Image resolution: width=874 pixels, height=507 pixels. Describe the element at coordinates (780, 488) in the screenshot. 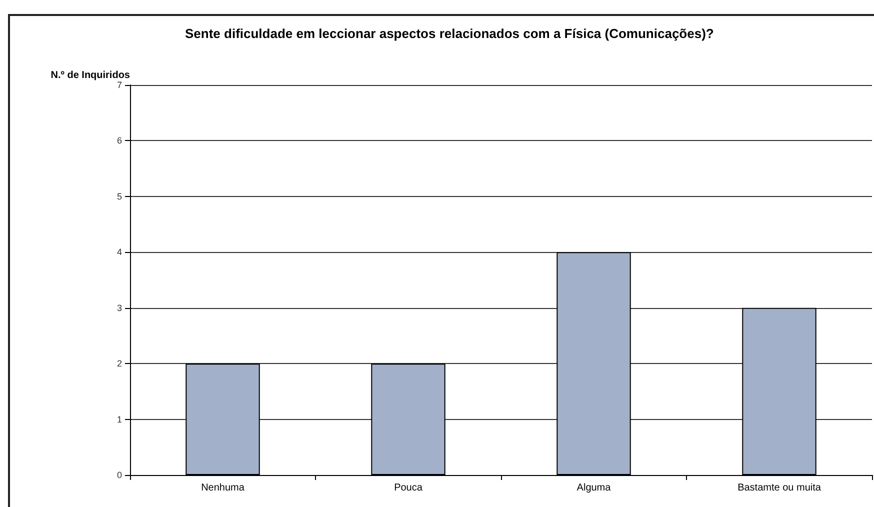

I see `x-tick-label: Bastamte ou muita` at that location.